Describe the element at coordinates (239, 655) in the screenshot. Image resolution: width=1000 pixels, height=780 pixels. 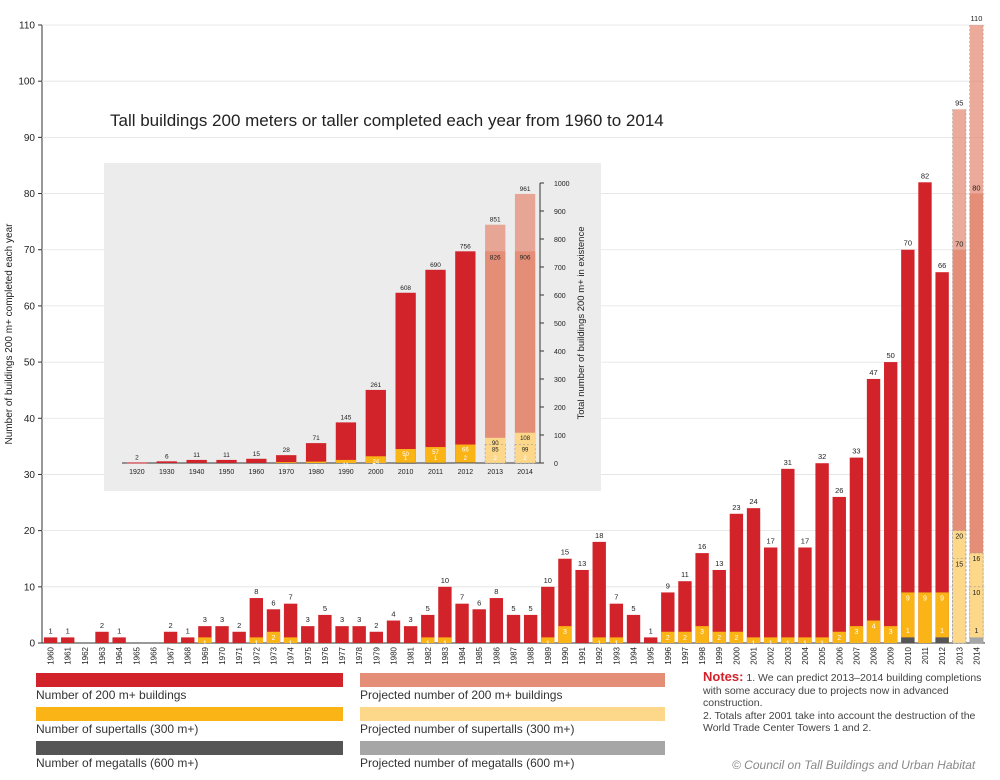
I see `x-tick-label: 1971` at that location.